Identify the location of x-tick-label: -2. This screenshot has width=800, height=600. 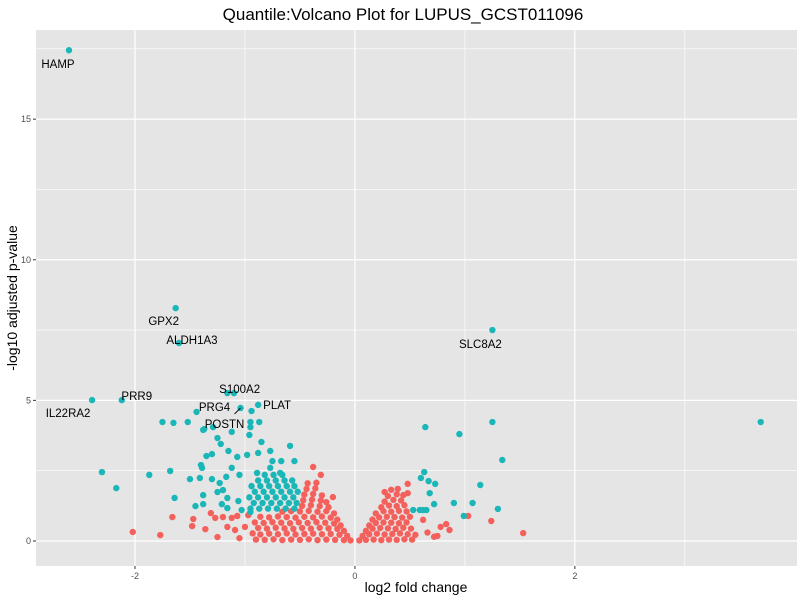
(135, 576).